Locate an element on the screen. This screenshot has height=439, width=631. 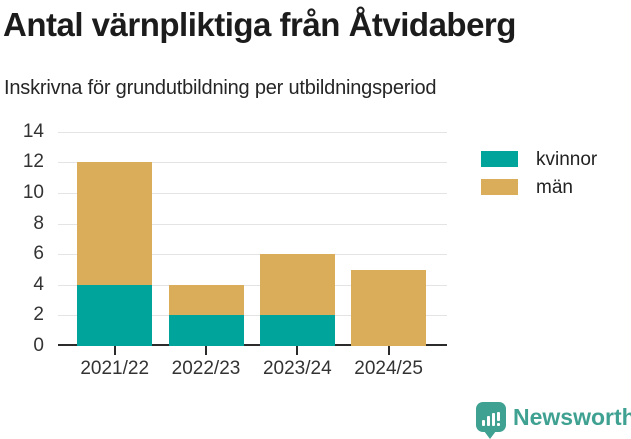
newsworthy-branding: Newsworthy is located at coordinates (553, 420).